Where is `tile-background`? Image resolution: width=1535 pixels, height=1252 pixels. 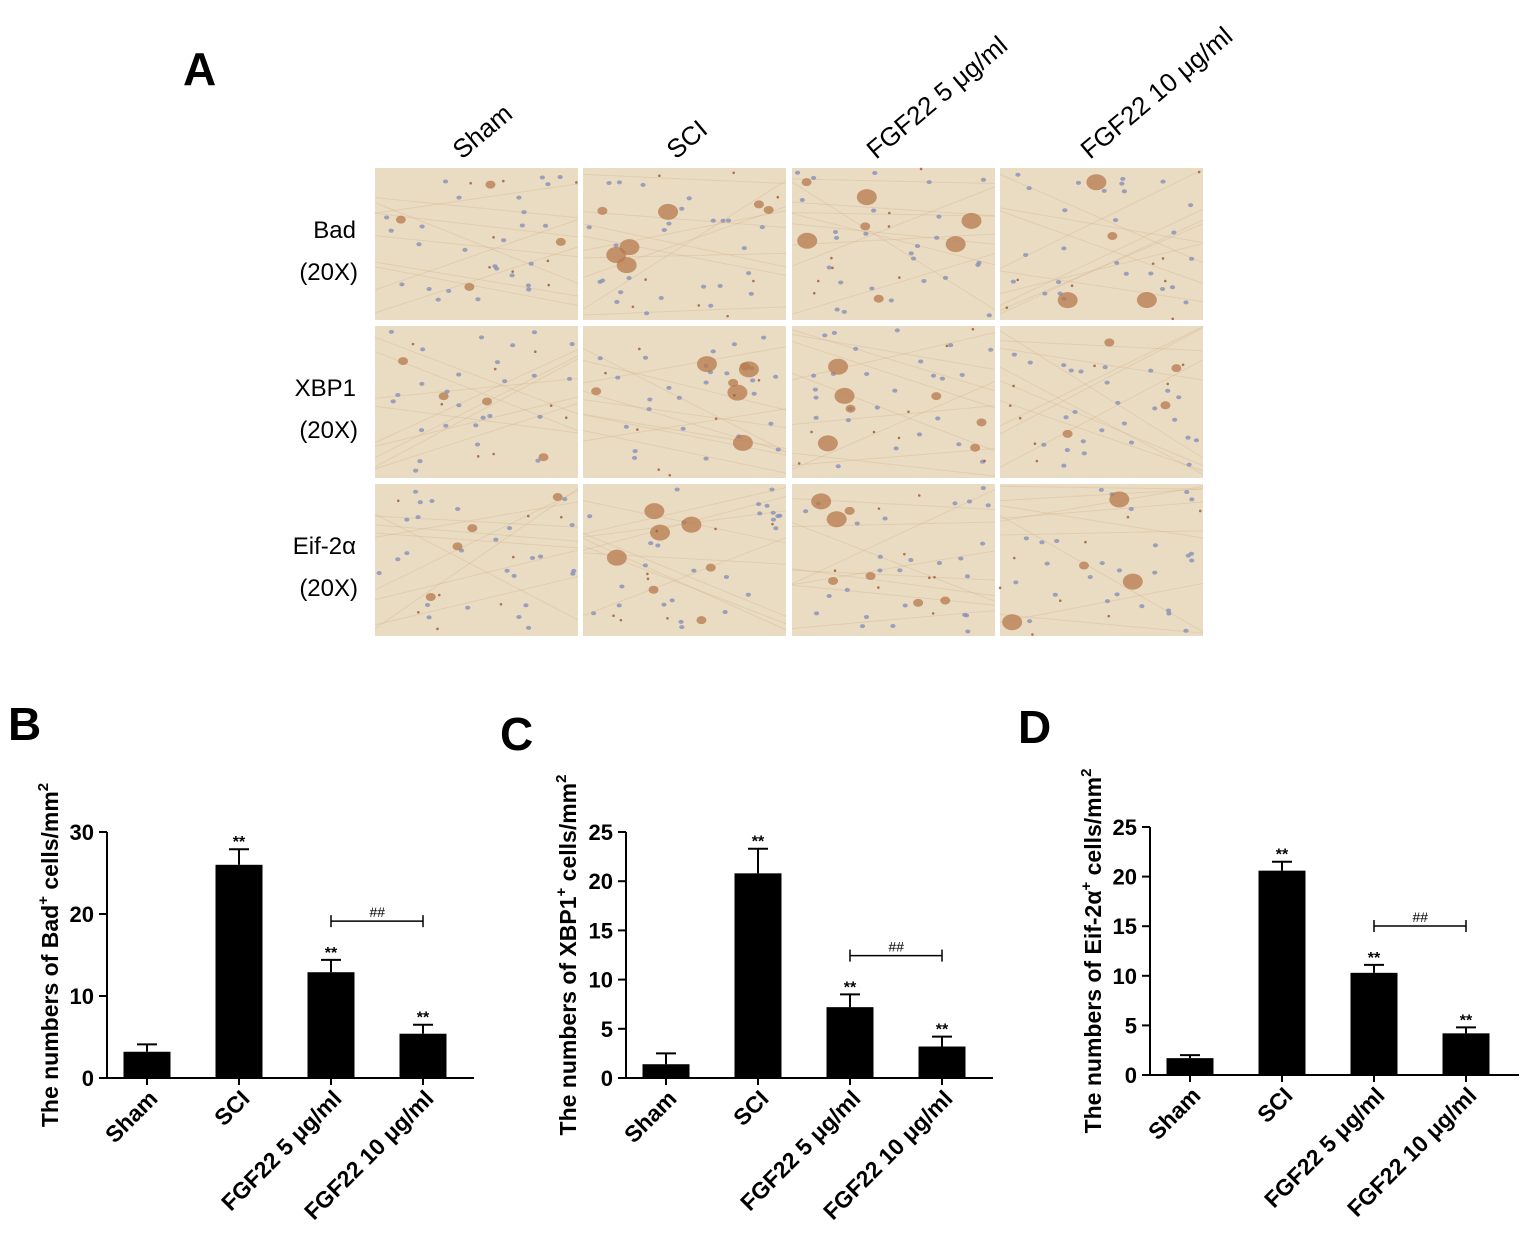 tile-background is located at coordinates (684, 244).